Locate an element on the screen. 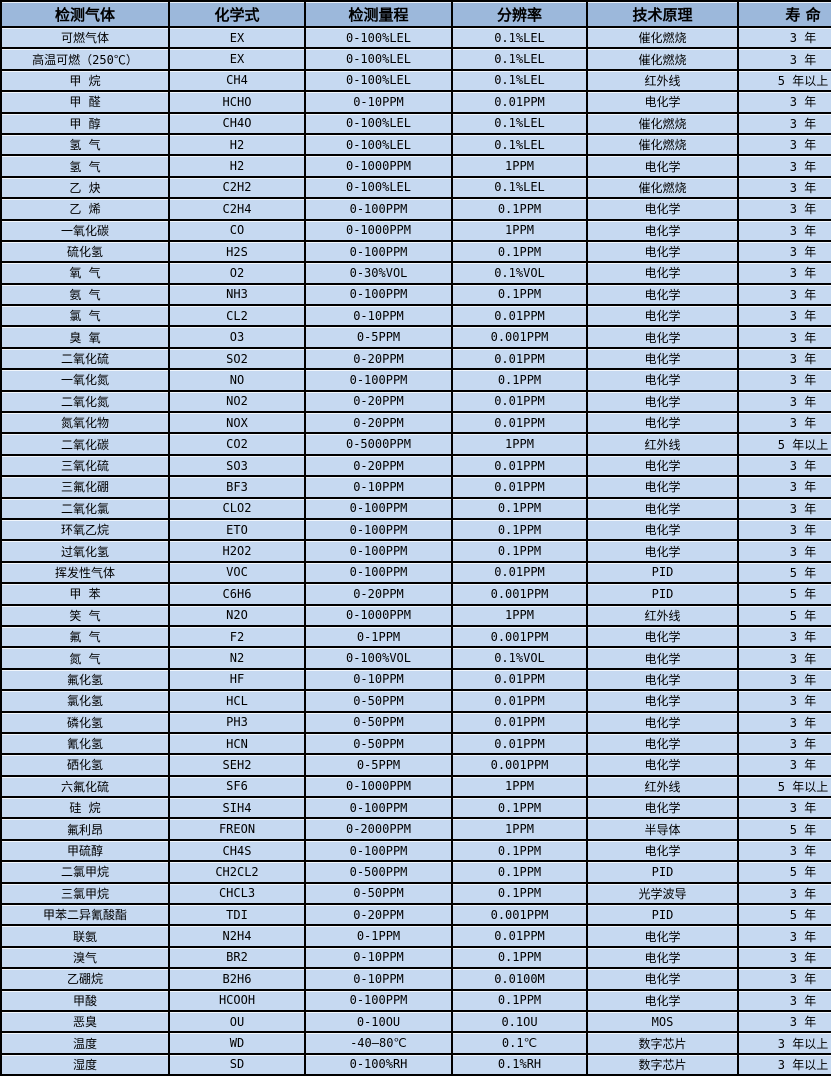 The height and width of the screenshot is (1076, 831). cell-r10-c4: 电化学 is located at coordinates (662, 251).